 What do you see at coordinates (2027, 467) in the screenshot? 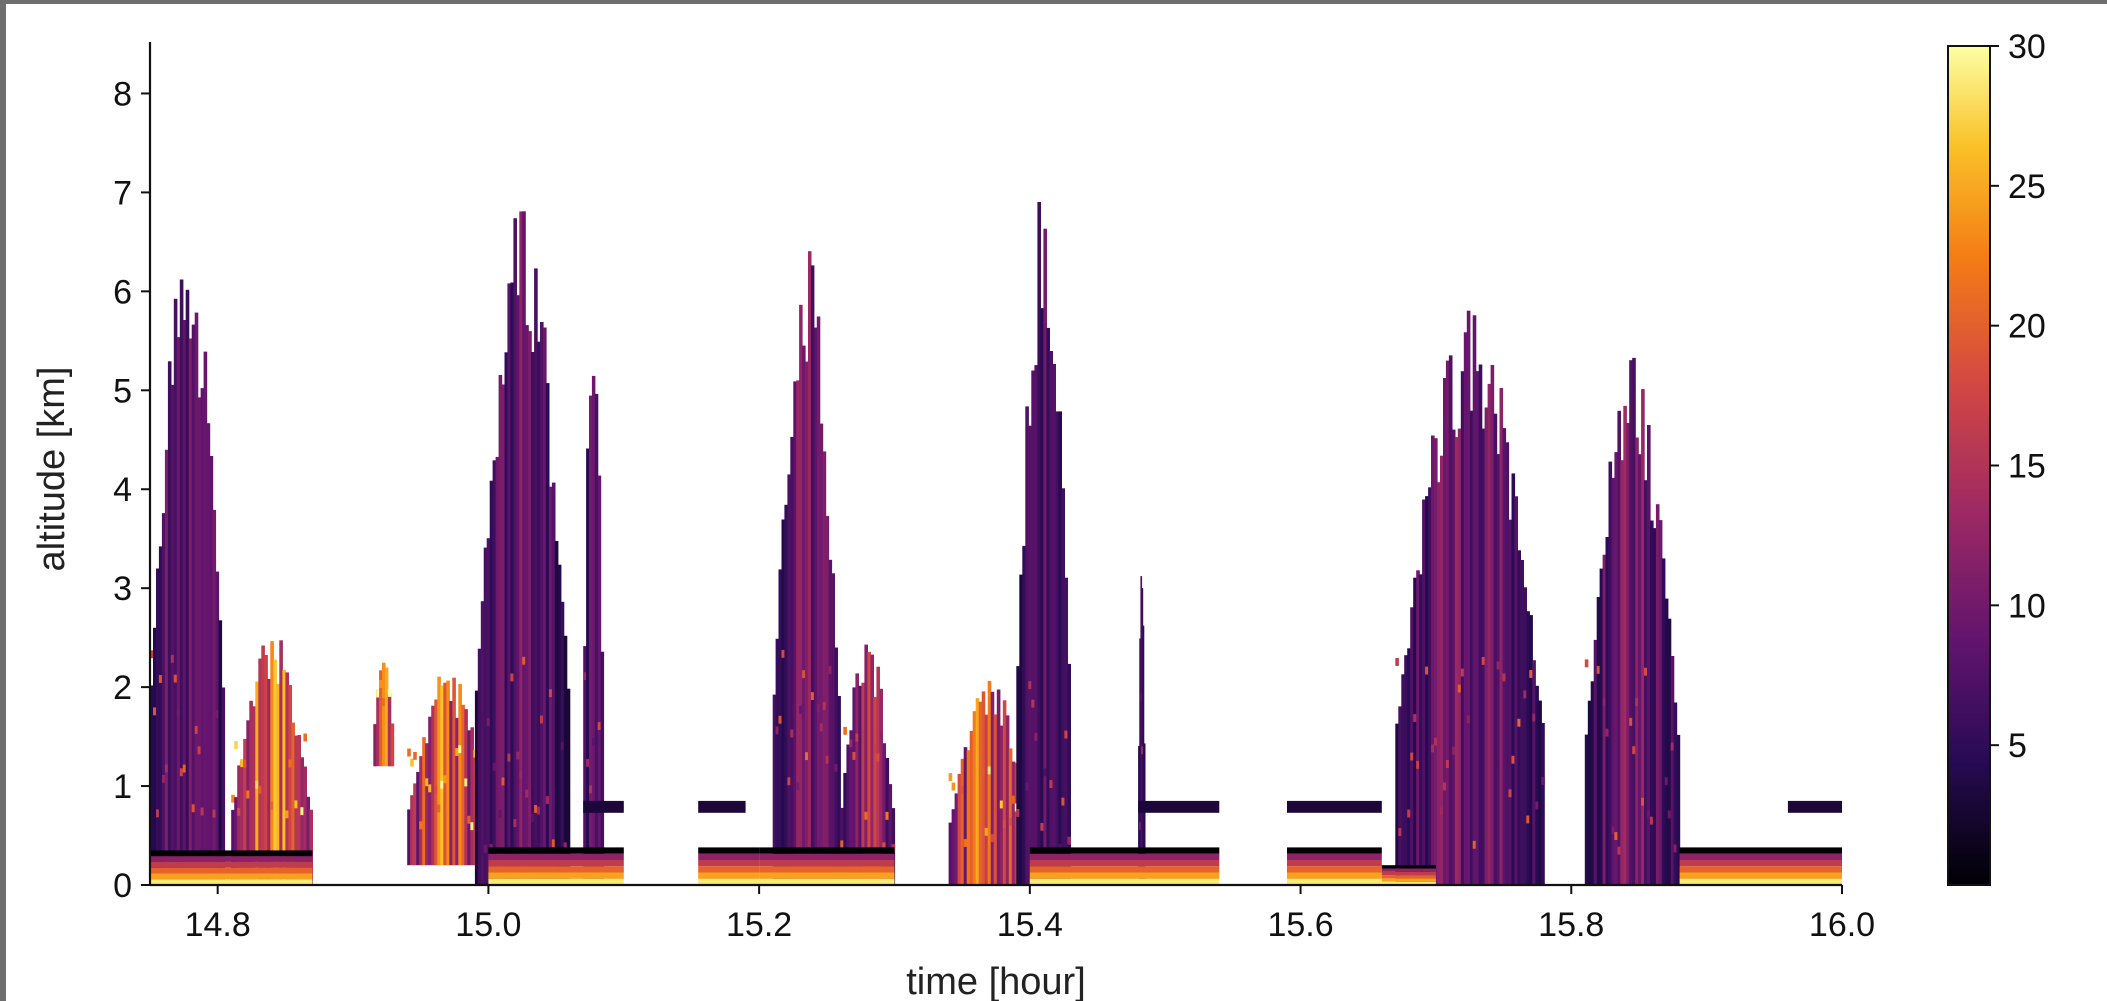
I see `colorbar-tick-label: 15` at bounding box center [2027, 467].